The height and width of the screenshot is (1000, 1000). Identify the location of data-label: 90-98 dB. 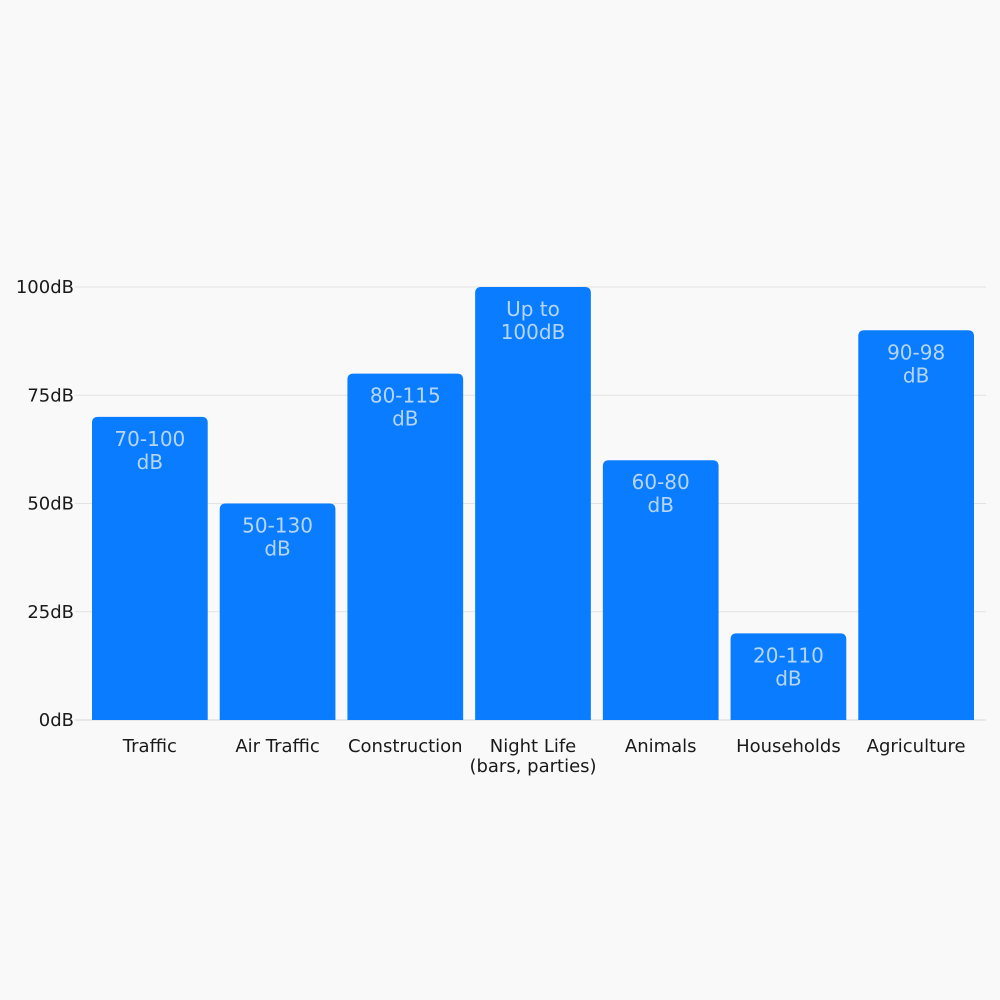
(916, 363).